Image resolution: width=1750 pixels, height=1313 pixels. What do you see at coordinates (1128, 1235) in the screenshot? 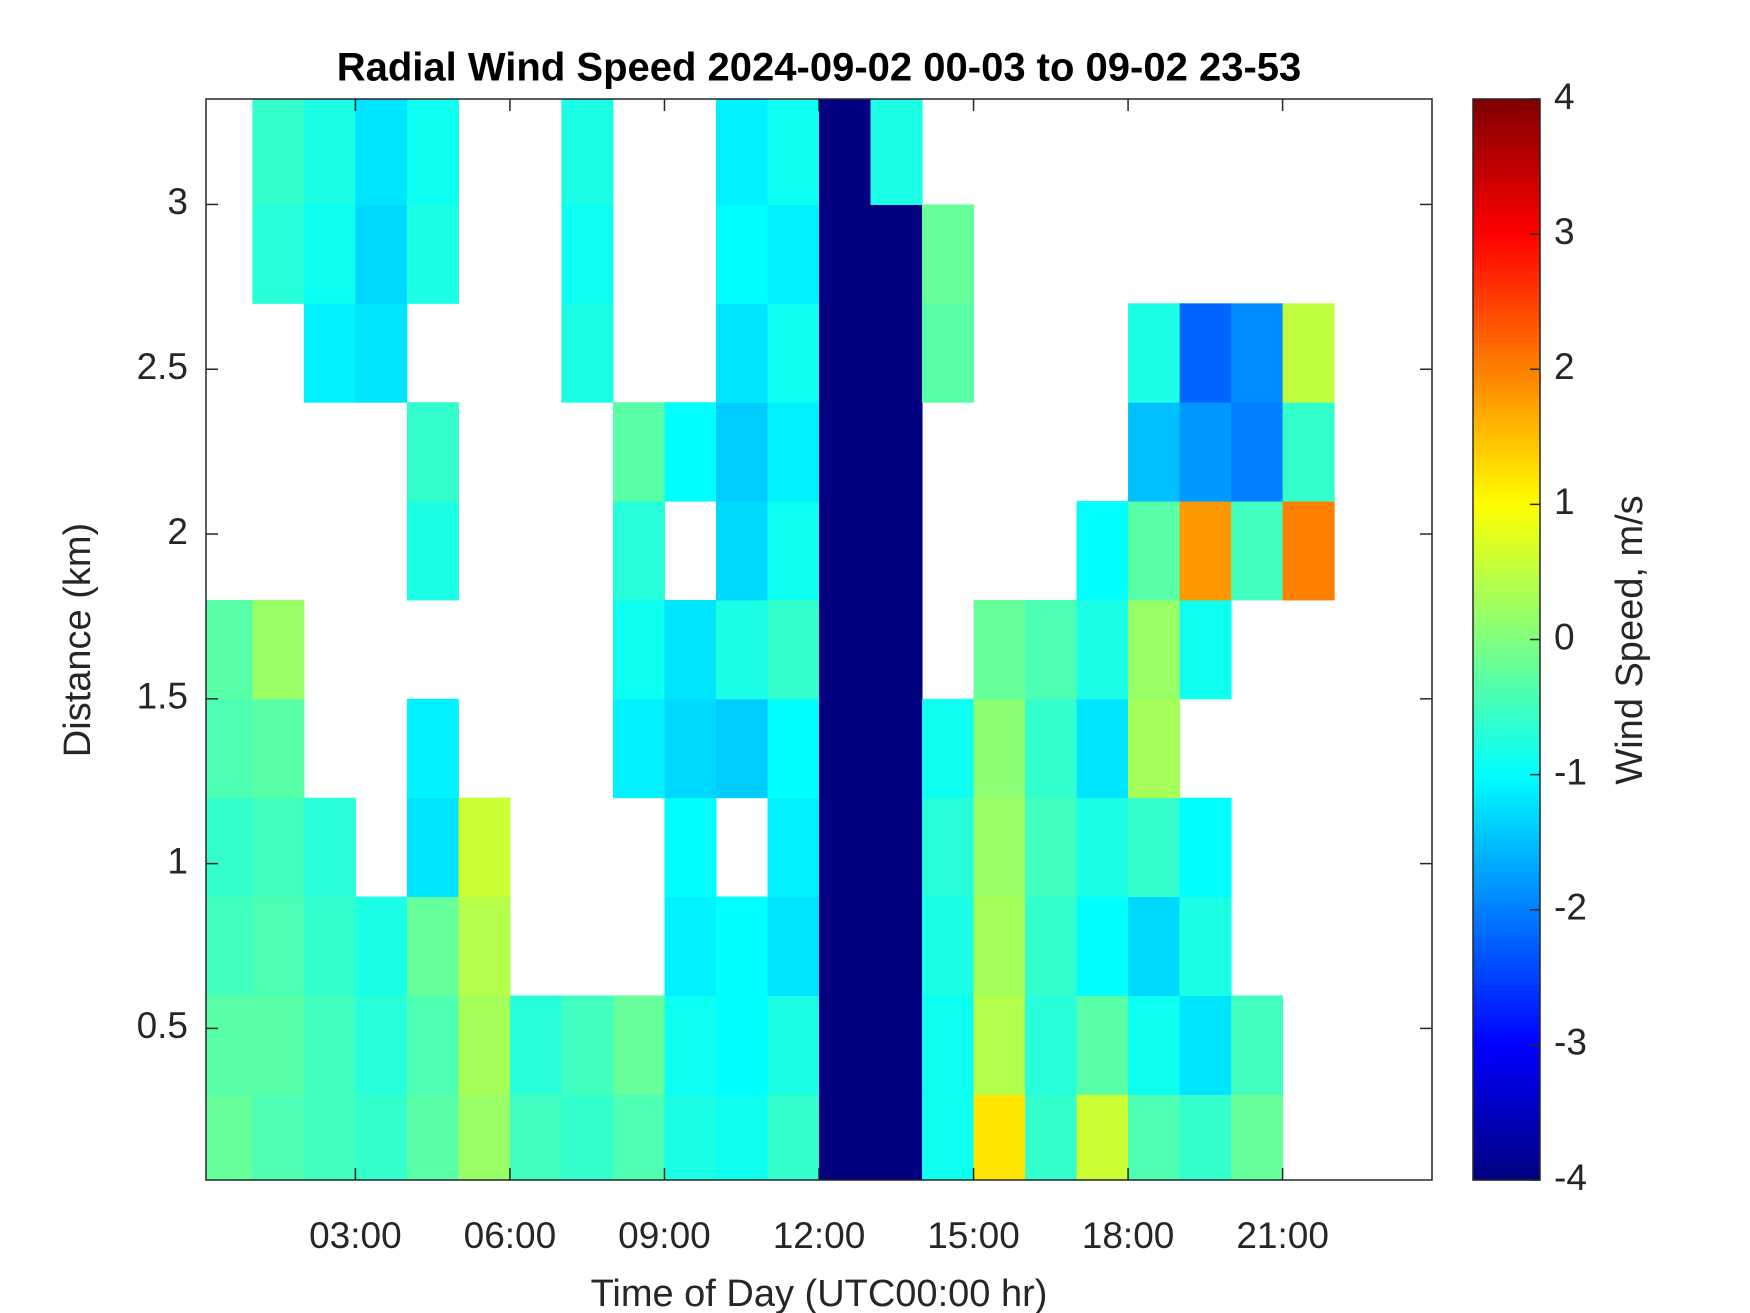
I see `x-tick-label: 18:00` at bounding box center [1128, 1235].